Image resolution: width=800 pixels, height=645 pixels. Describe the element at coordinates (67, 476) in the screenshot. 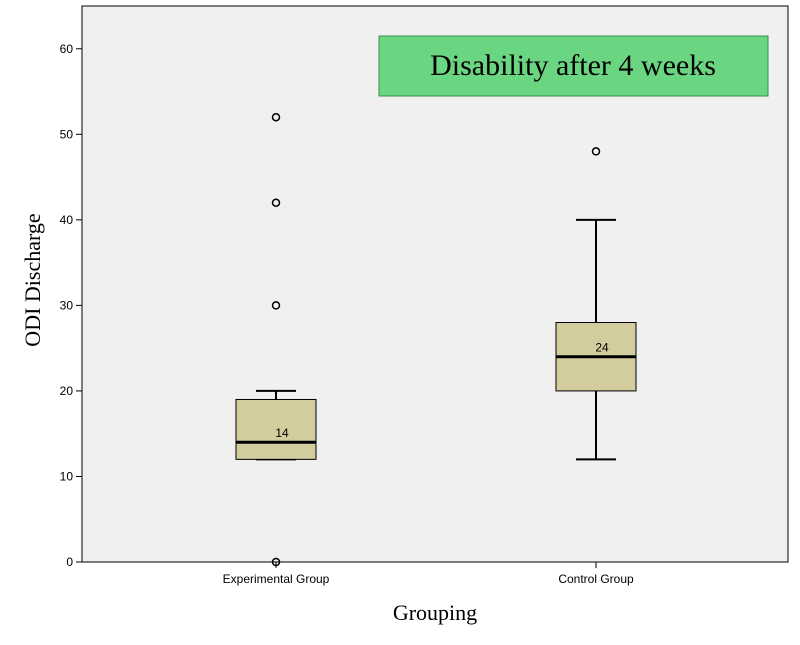

I see `y-tick-label-1: 10` at that location.